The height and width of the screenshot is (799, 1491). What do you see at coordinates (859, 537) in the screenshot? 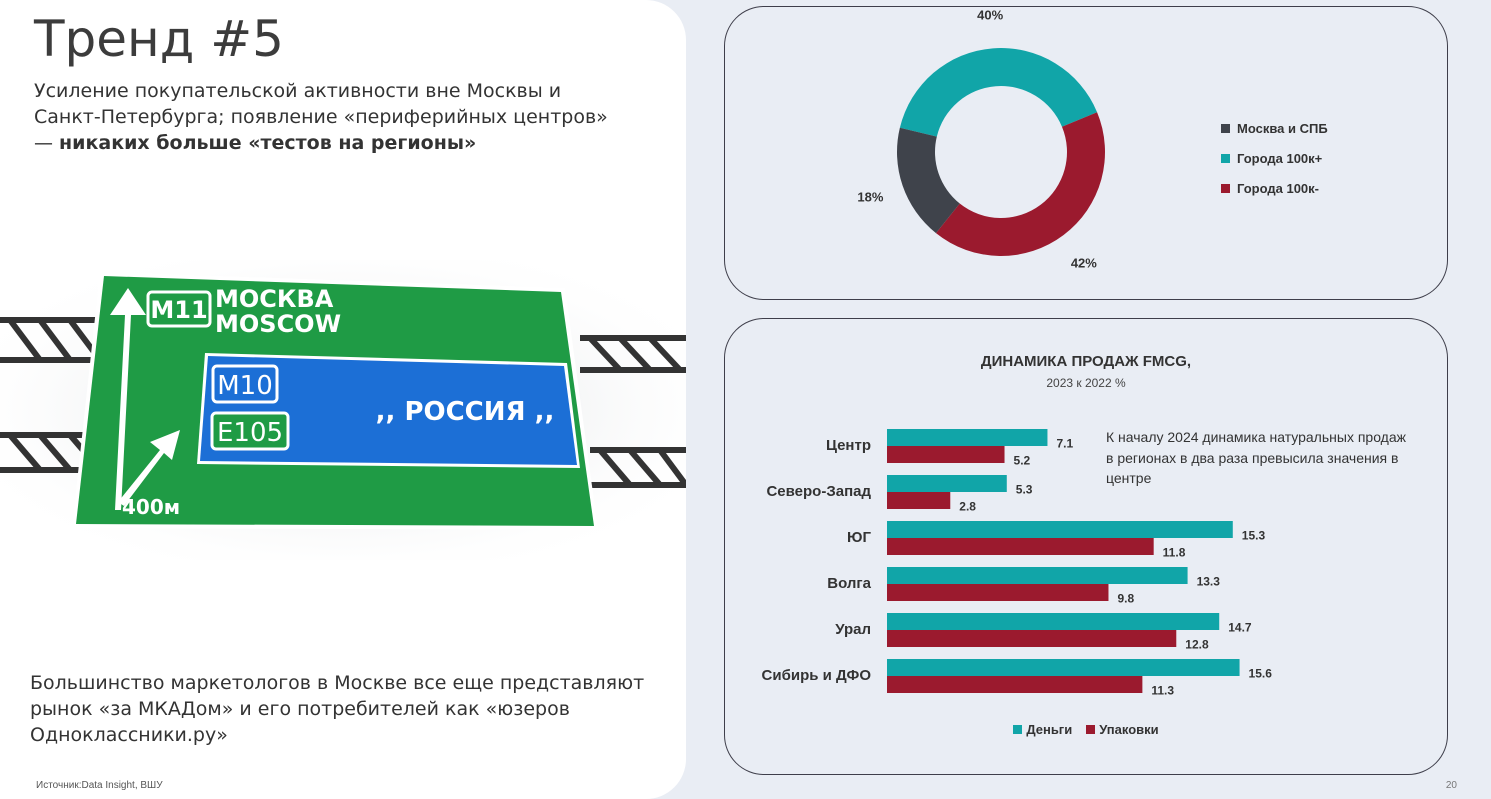
I see `category-label: ЮГ` at bounding box center [859, 537].